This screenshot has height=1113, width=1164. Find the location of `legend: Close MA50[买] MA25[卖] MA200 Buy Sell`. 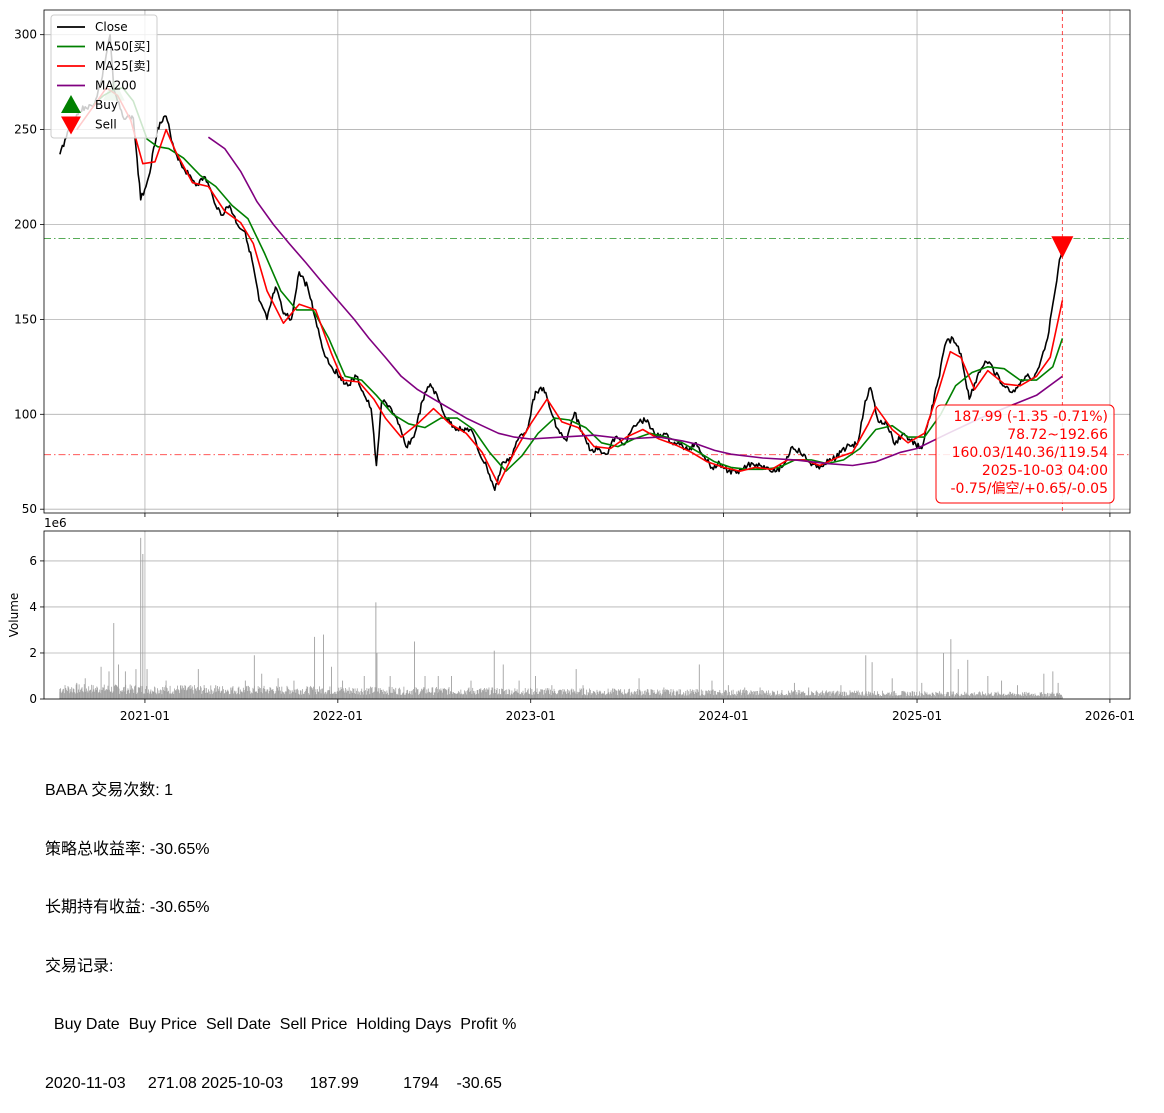

legend: Close MA50[买] MA25[卖] MA200 Buy Sell is located at coordinates (104, 76).